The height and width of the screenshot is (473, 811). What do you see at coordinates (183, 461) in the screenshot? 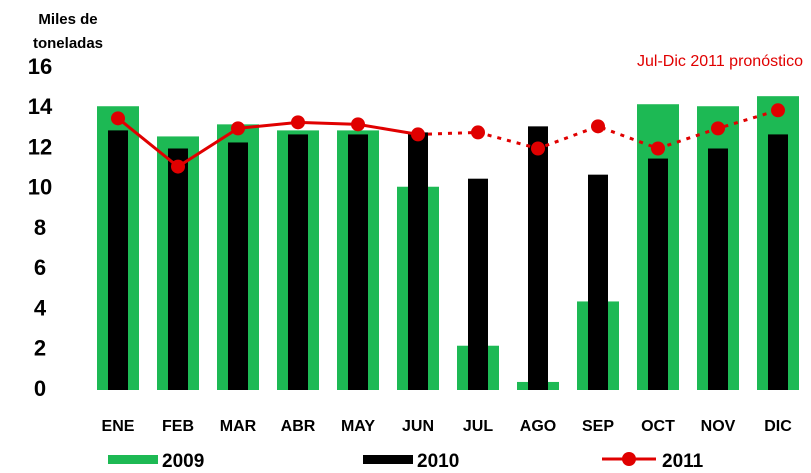
I see `legend-label: 2009` at bounding box center [183, 461].